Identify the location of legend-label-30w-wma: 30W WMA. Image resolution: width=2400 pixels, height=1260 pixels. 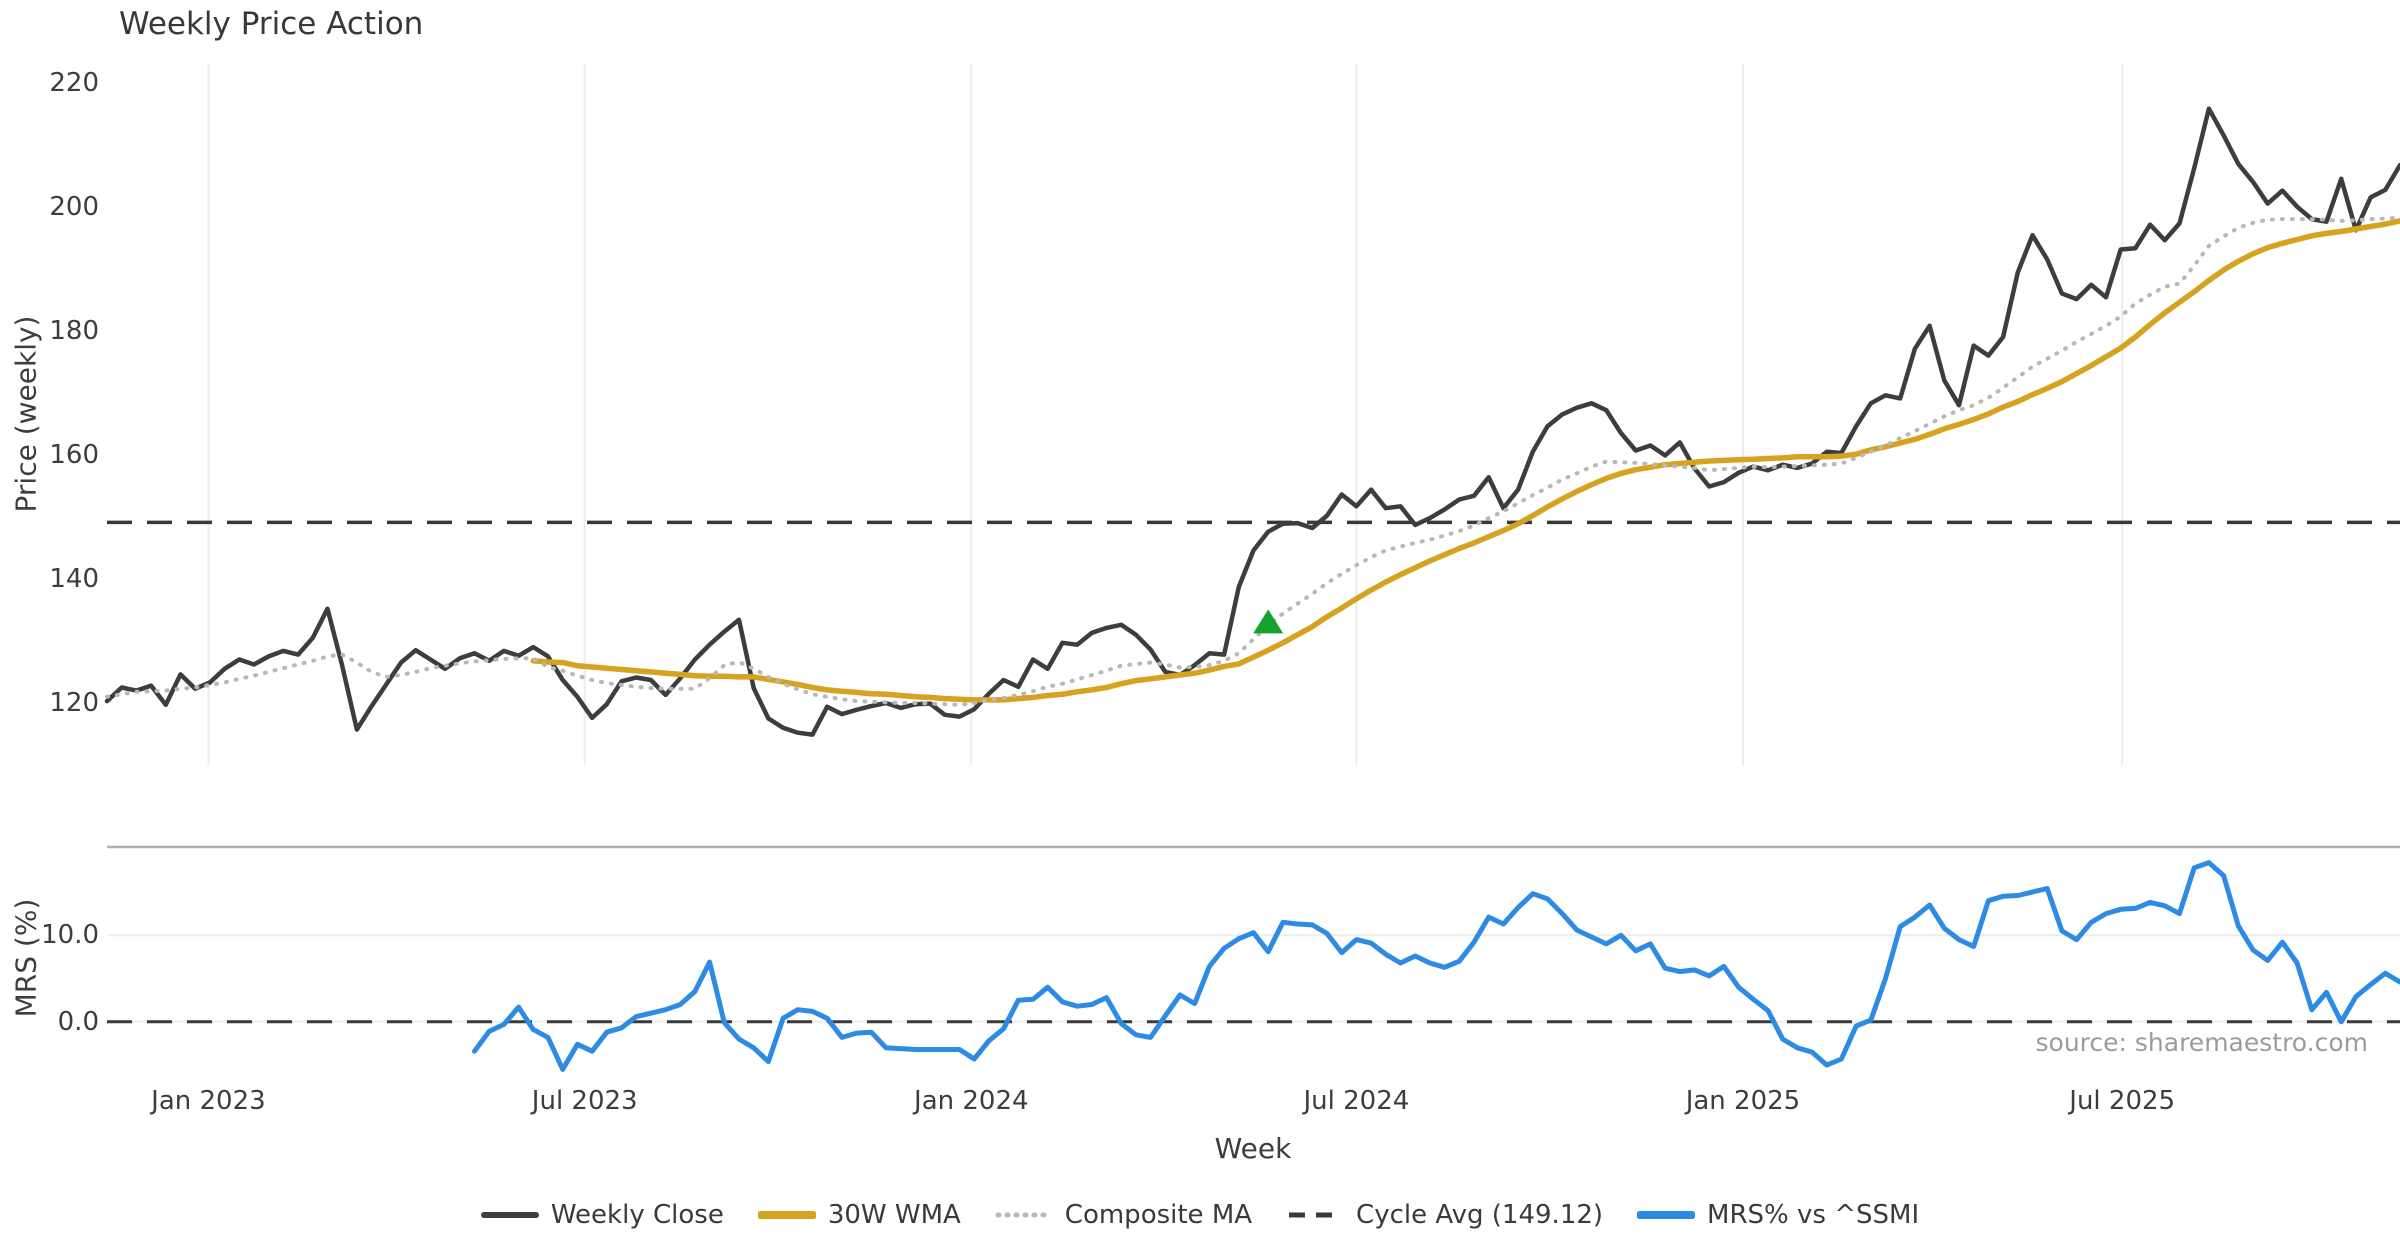
(894, 1215).